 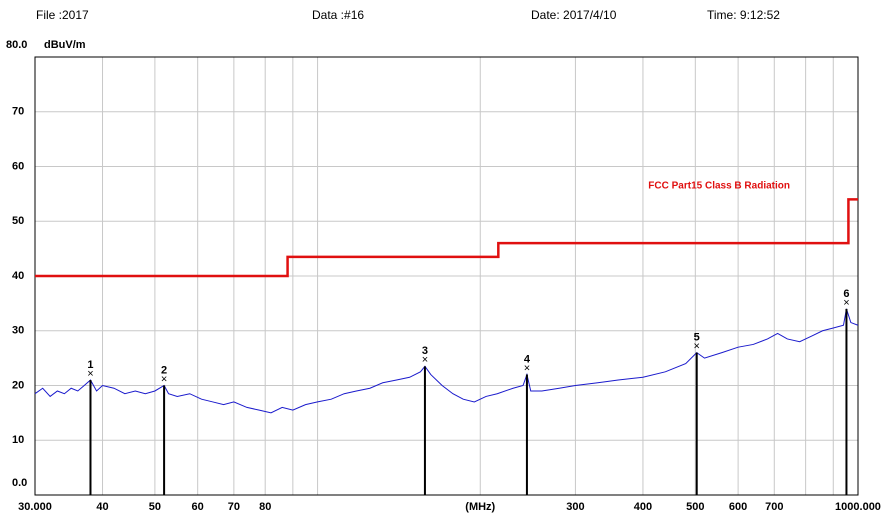 What do you see at coordinates (774, 507) in the screenshot?
I see `x-tick-label: 700` at bounding box center [774, 507].